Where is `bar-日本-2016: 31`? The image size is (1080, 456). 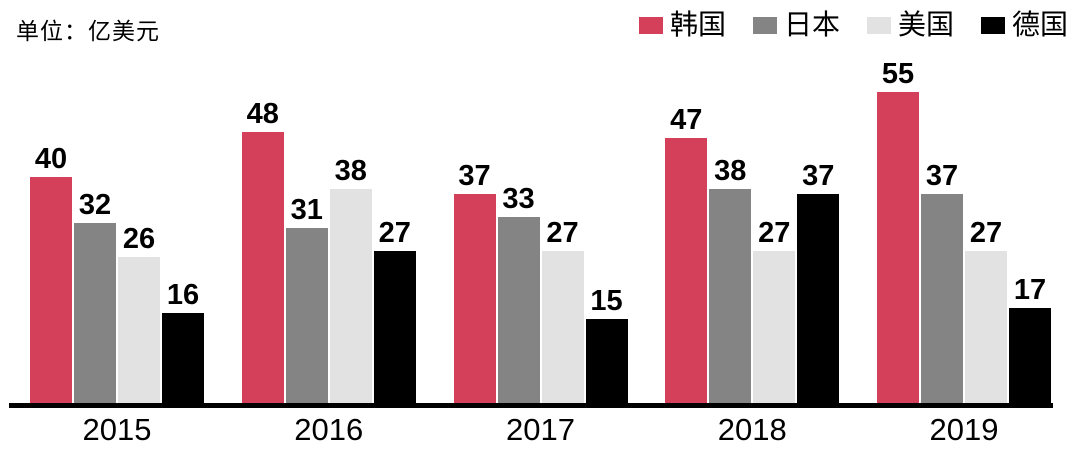
bar-日本-2016: 31 is located at coordinates (306, 300).